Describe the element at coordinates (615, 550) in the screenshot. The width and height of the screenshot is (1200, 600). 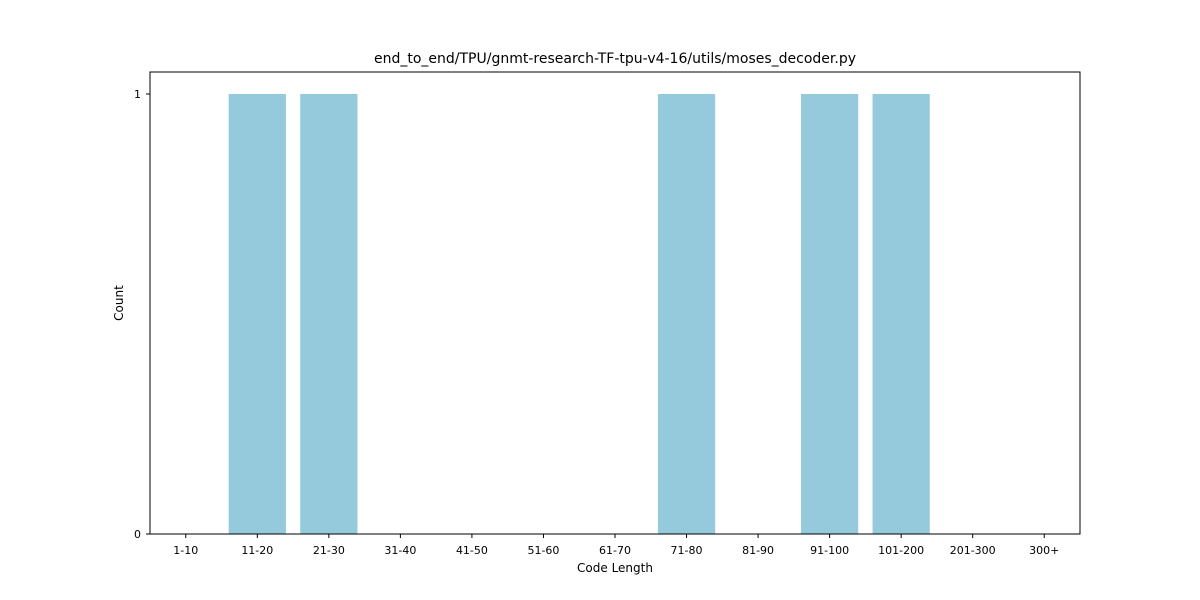
I see `x-tick-label: 61-70` at that location.